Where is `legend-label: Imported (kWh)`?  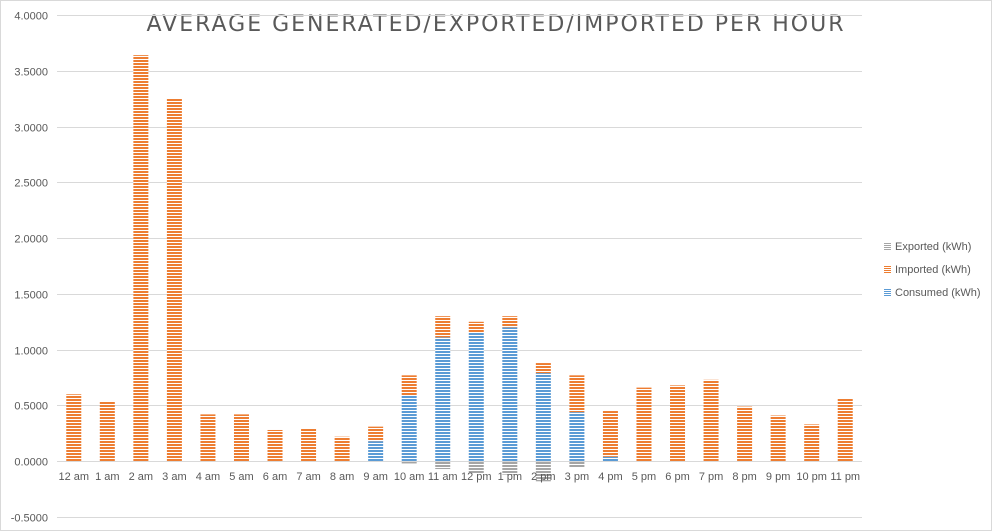 legend-label: Imported (kWh) is located at coordinates (933, 269).